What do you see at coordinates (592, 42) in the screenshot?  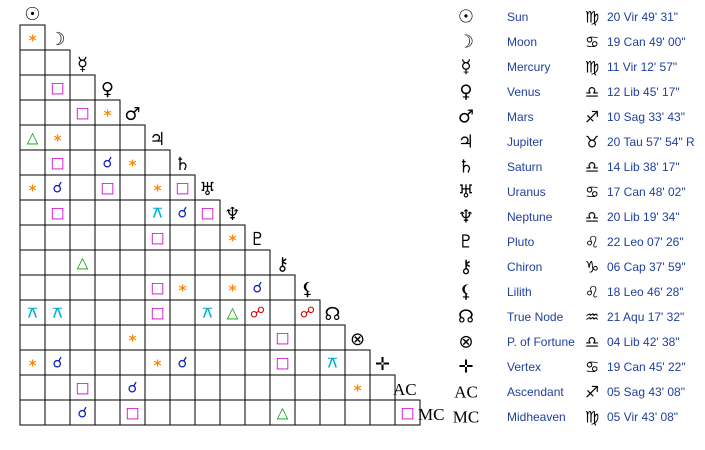 I see `sign-symbol: ♋` at bounding box center [592, 42].